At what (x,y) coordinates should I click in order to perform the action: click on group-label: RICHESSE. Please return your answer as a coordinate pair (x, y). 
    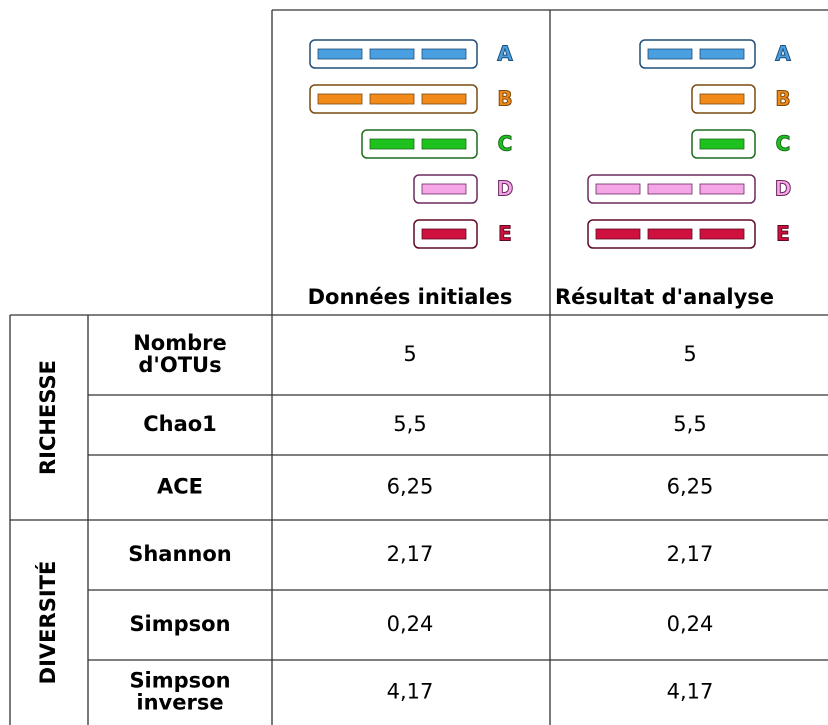
    Looking at the image, I should click on (48, 417).